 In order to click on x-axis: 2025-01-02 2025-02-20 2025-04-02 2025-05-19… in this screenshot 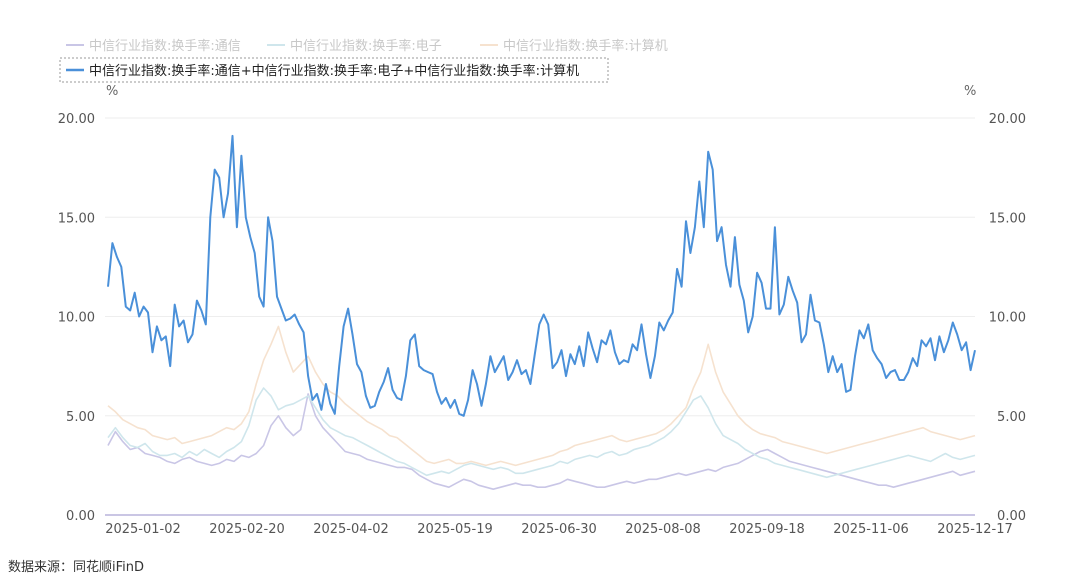, I will do `click(559, 529)`.